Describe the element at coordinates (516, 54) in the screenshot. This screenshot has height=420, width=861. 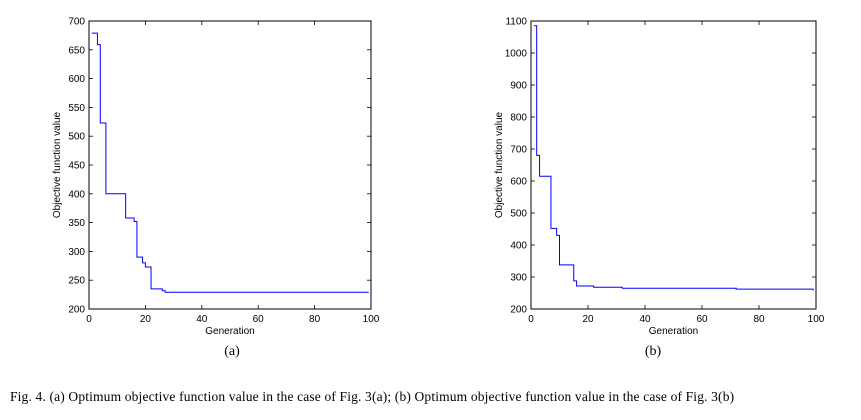
I see `y-tick-label: 1000` at that location.